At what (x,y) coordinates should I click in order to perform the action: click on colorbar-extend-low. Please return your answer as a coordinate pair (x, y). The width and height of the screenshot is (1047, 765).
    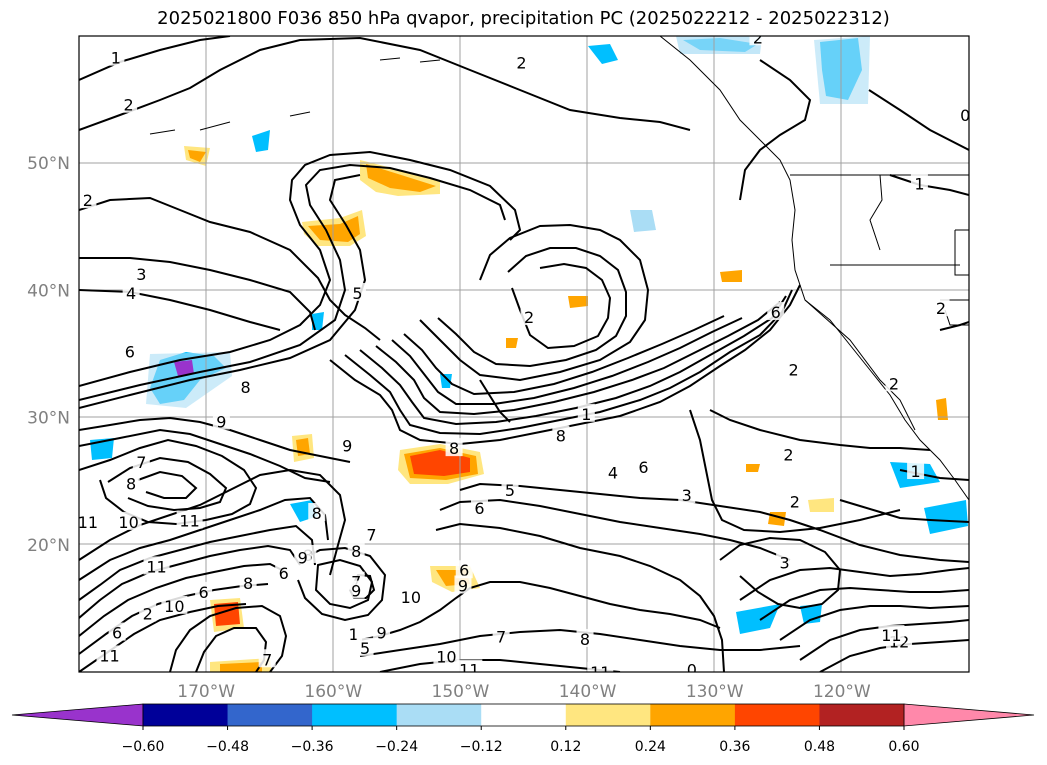
    Looking at the image, I should click on (77, 715).